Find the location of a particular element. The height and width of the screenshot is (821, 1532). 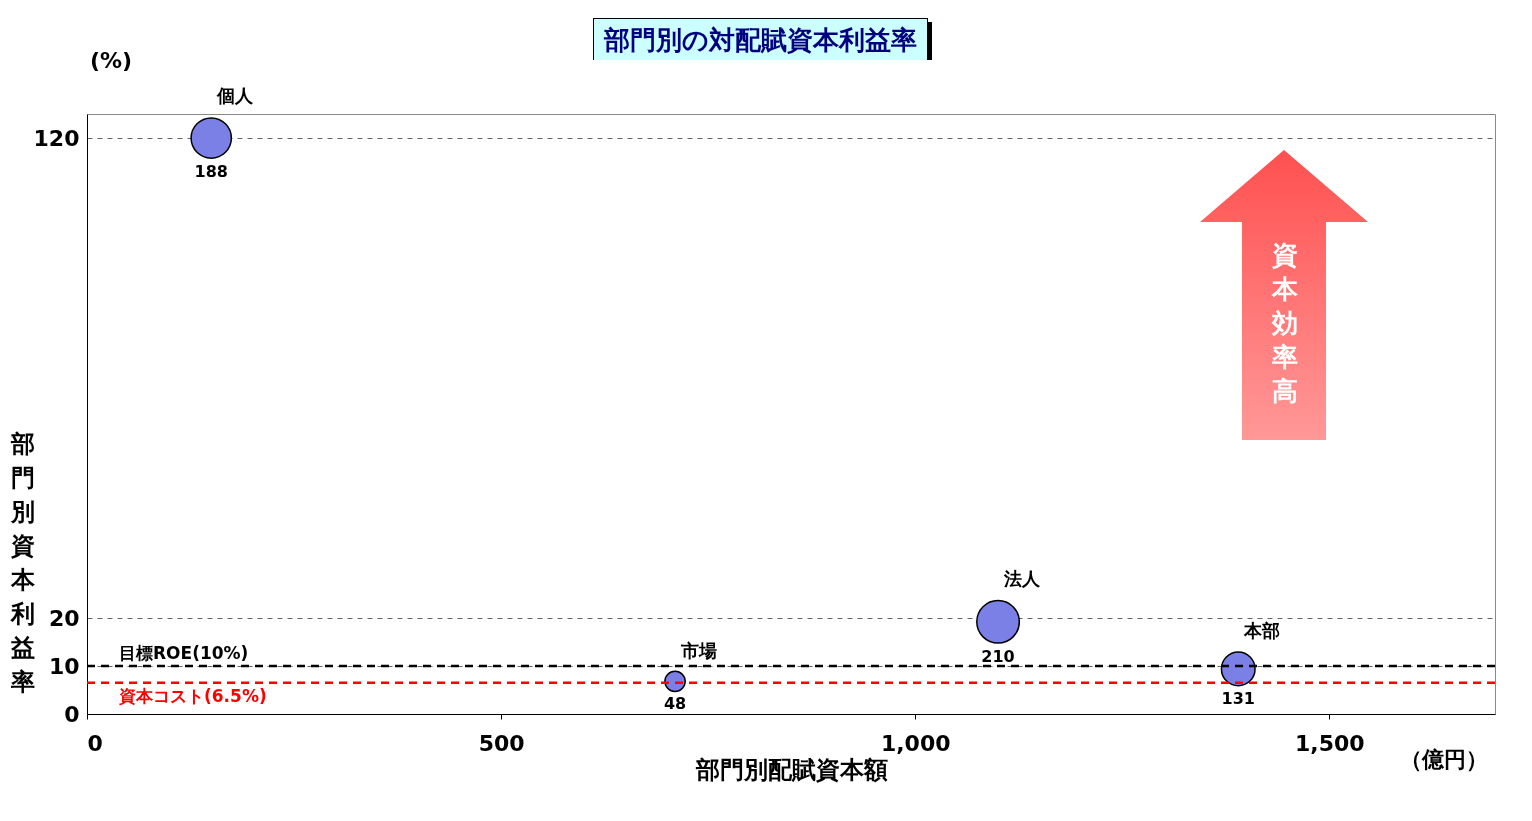

series-label: 個人 is located at coordinates (235, 96).